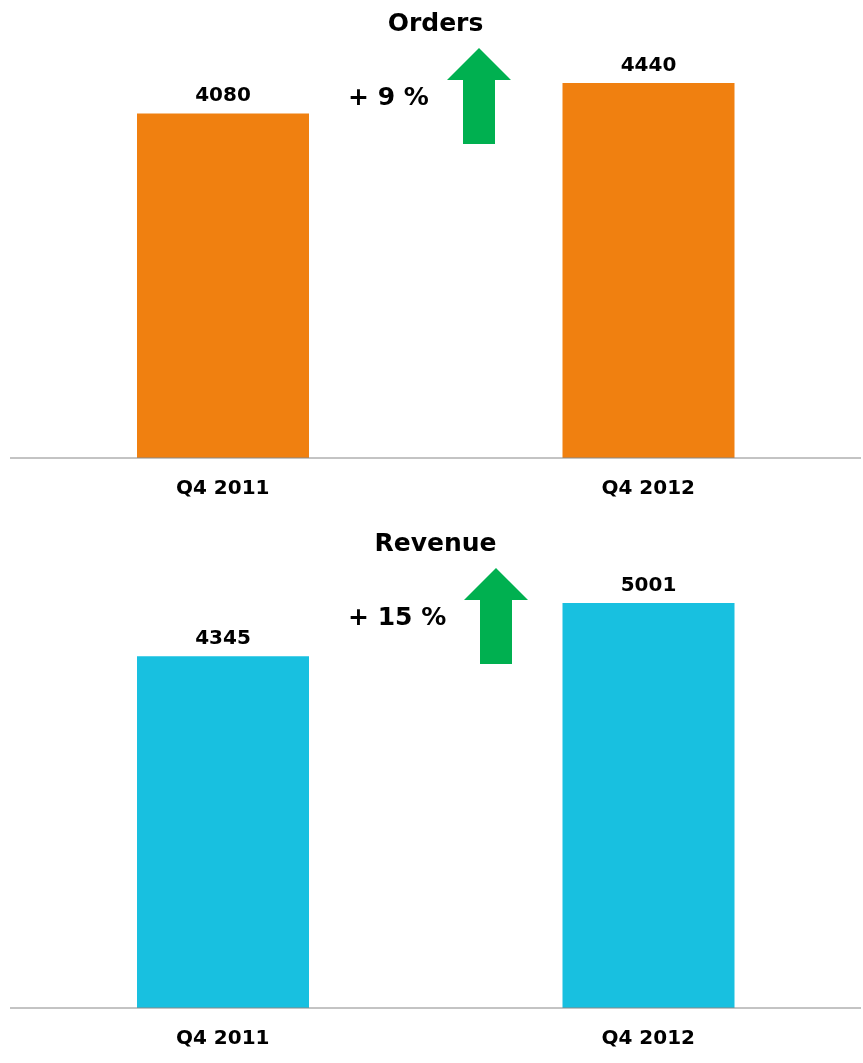 The image size is (863, 1063). Describe the element at coordinates (223, 94) in the screenshot. I see `data-label: 4080` at that location.